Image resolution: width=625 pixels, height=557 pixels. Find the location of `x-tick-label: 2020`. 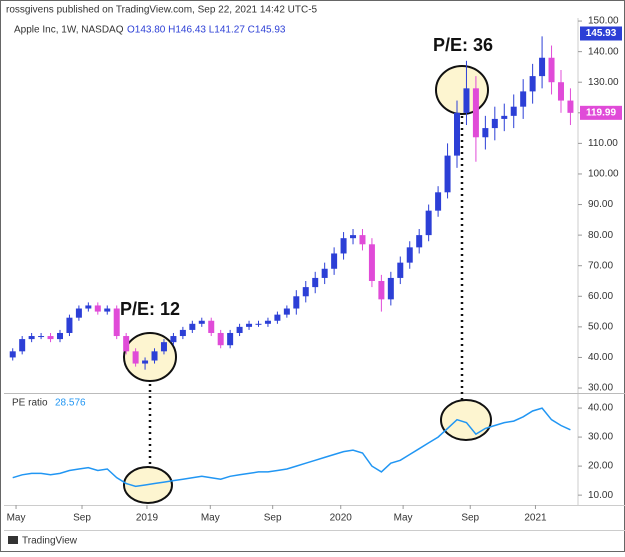

x-tick-label: 2020 is located at coordinates (341, 518).